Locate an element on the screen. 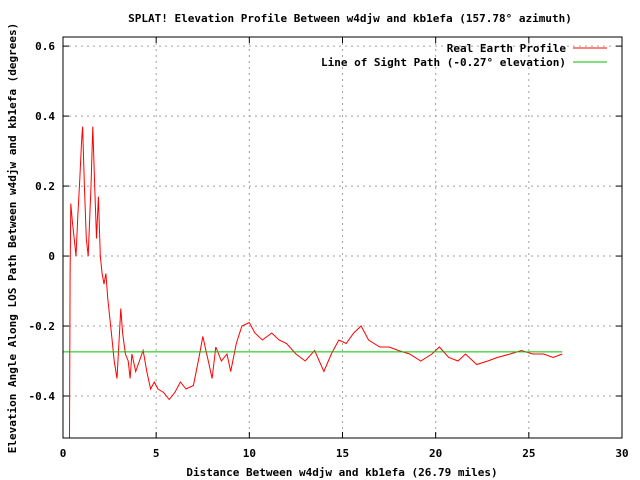  y-tick-label: -0.2 is located at coordinates (42, 326).